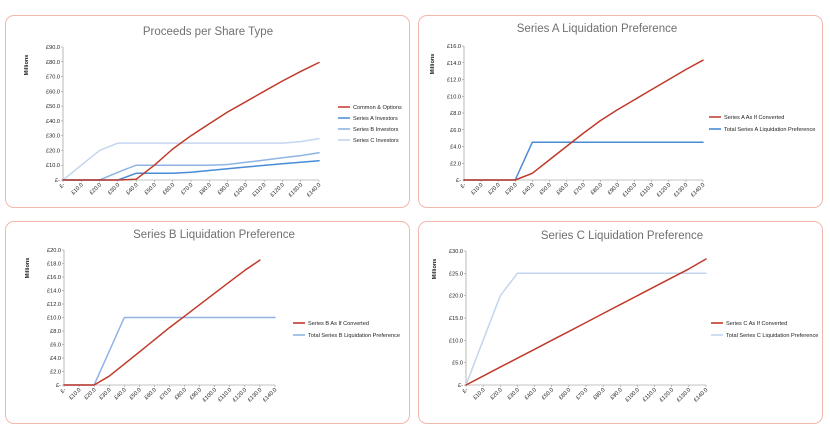  What do you see at coordinates (772, 336) in the screenshot?
I see `legend-label: Total Series C Liquidation Preference` at bounding box center [772, 336].